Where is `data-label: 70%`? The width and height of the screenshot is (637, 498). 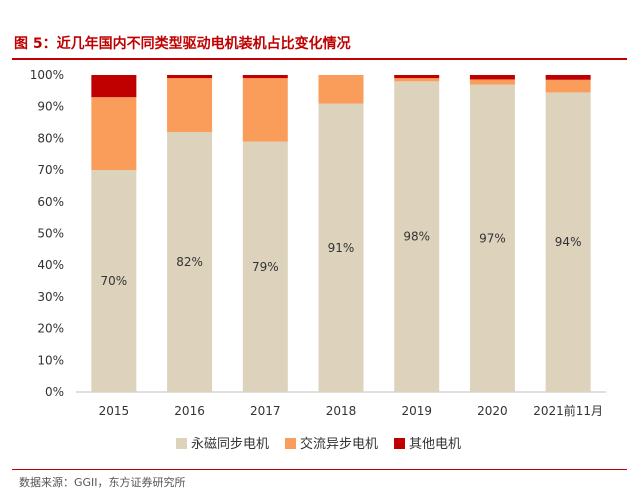 data-label: 70% is located at coordinates (114, 281).